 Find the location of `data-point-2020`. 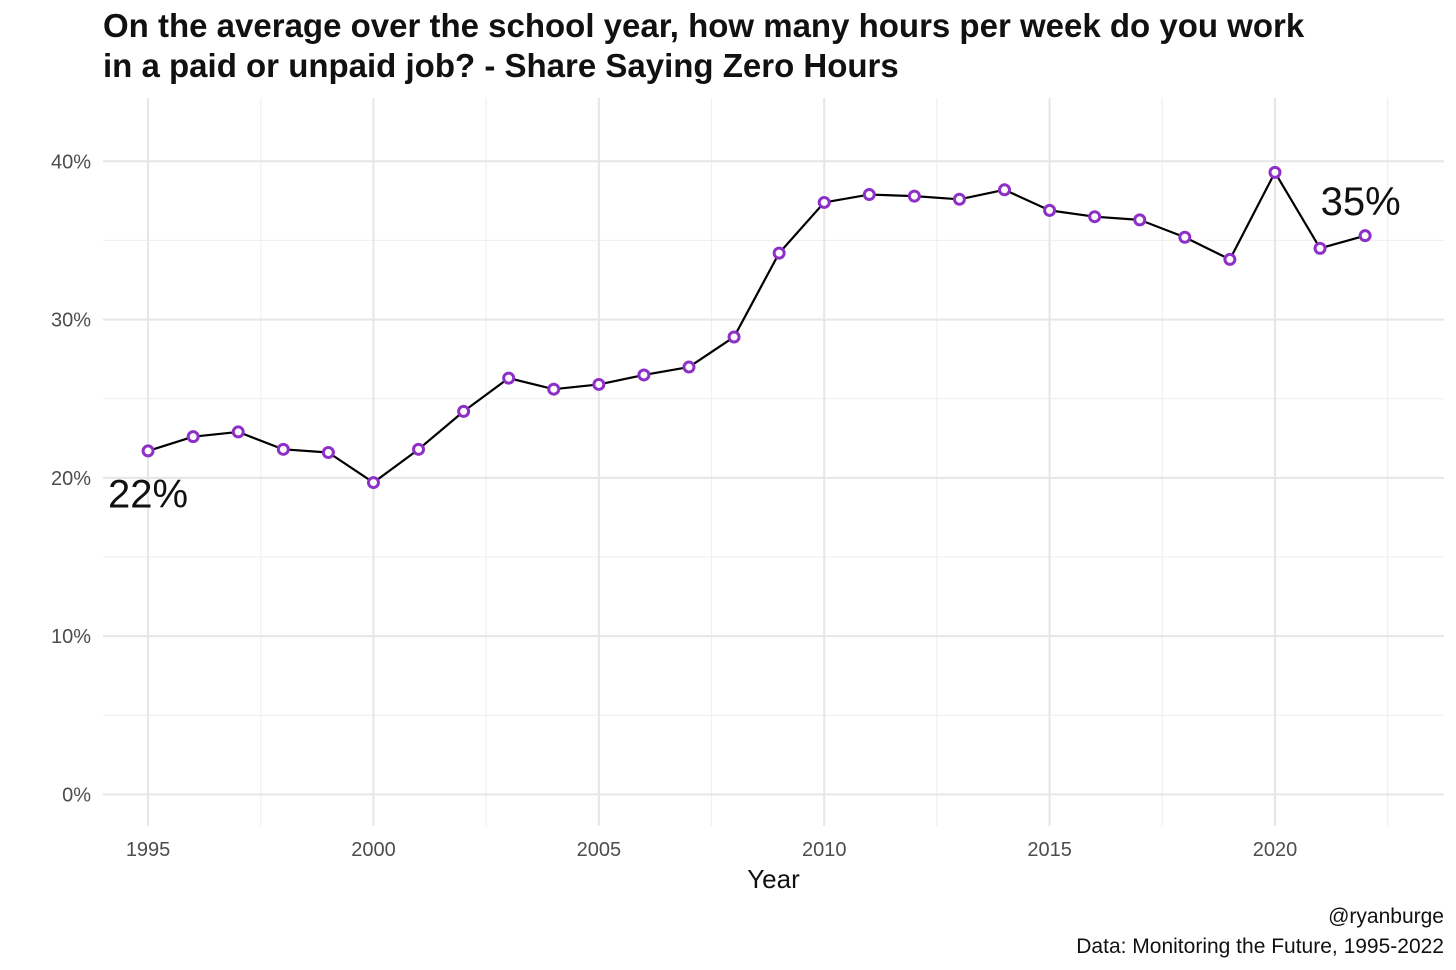

data-point-2020 is located at coordinates (1275, 172).